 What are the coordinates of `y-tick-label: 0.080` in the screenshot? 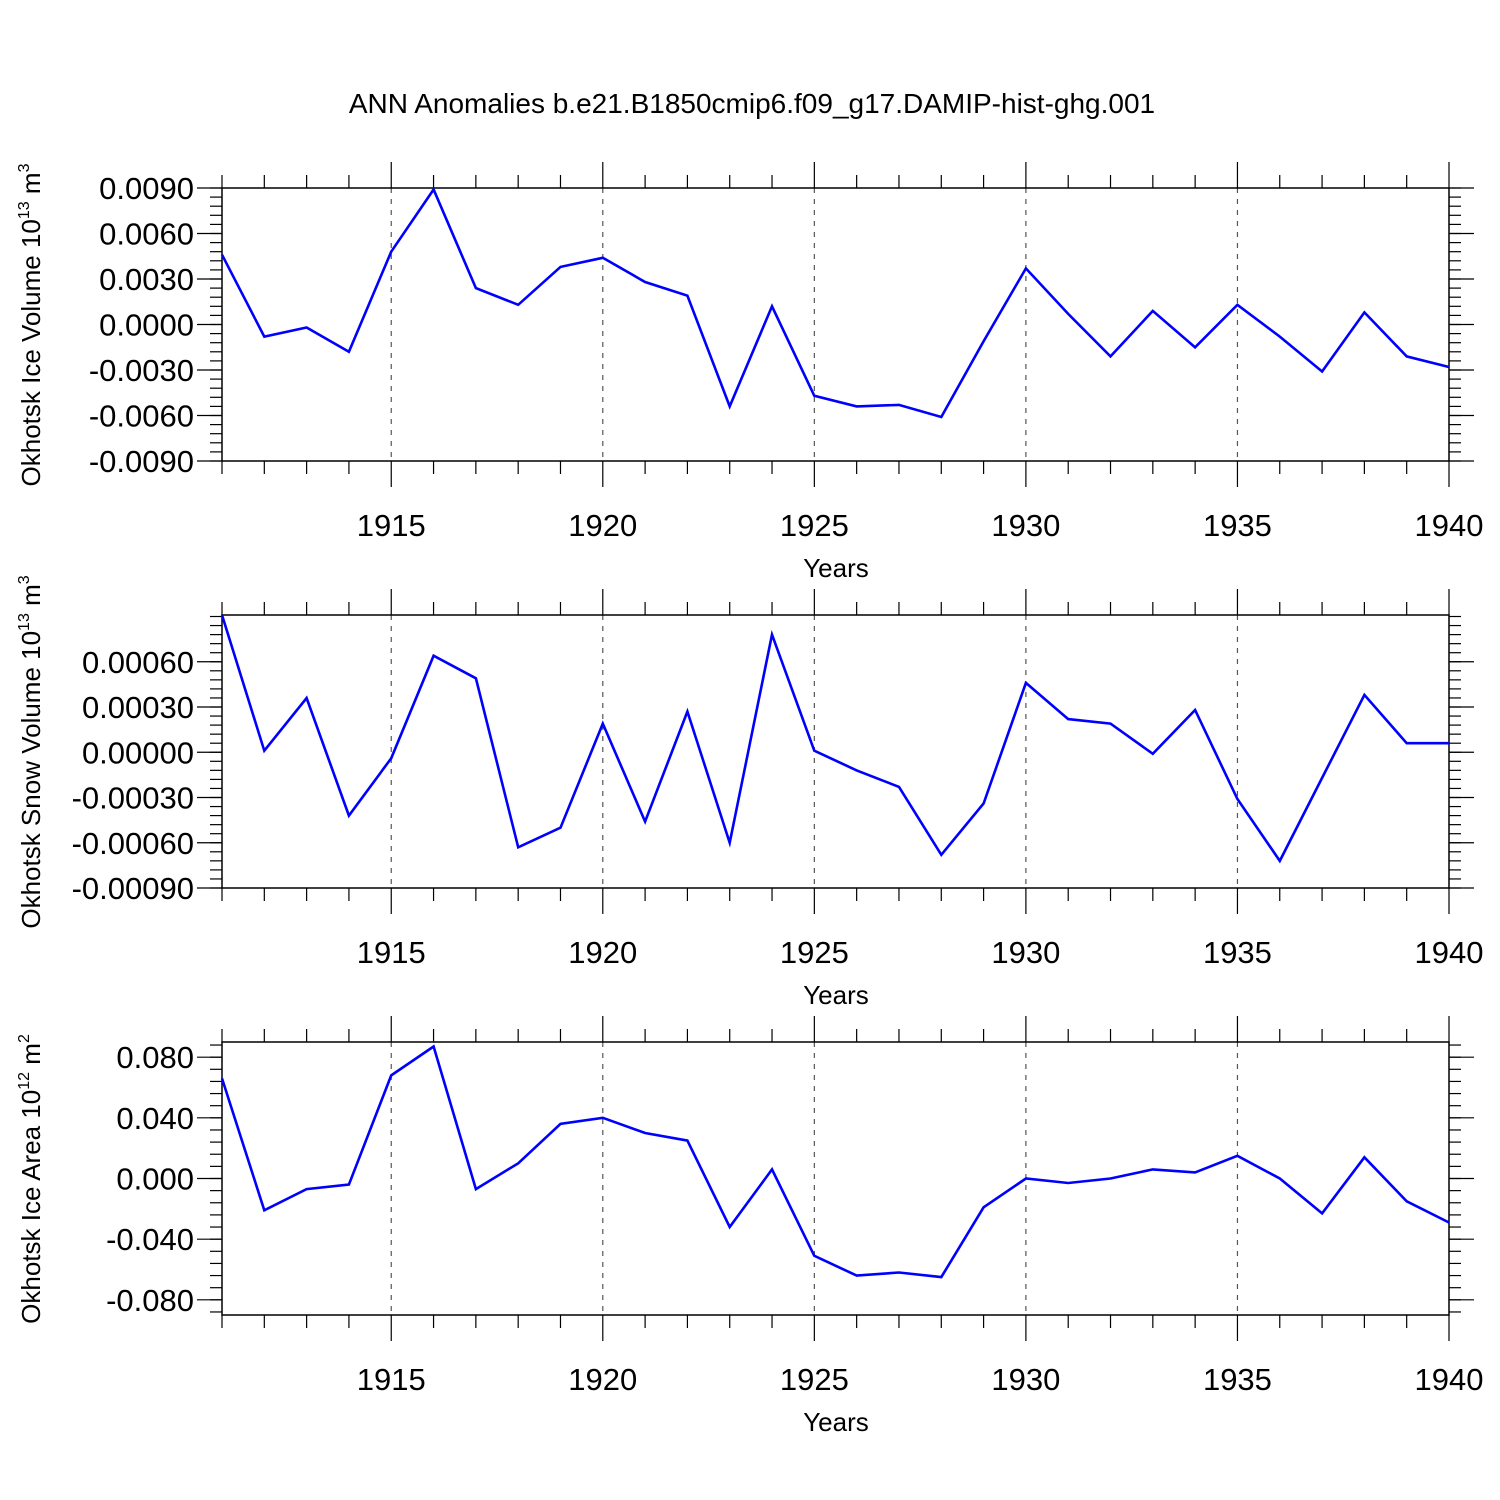 It's located at (155, 1057).